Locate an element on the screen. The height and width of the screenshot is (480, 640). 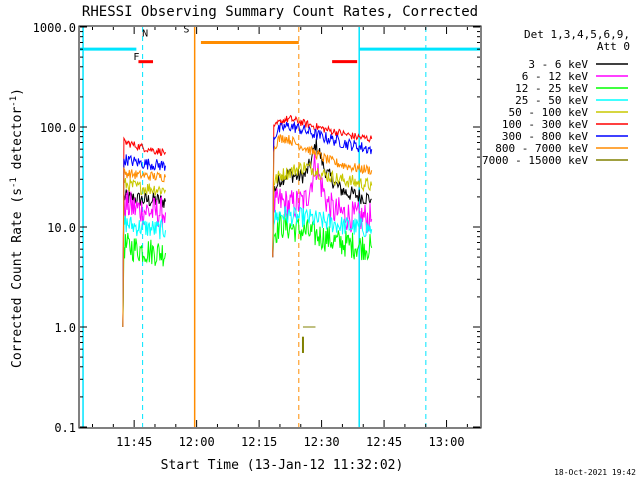
legend-label-25-50-kev: 25 - 50 keV is located at coordinates (551, 100).